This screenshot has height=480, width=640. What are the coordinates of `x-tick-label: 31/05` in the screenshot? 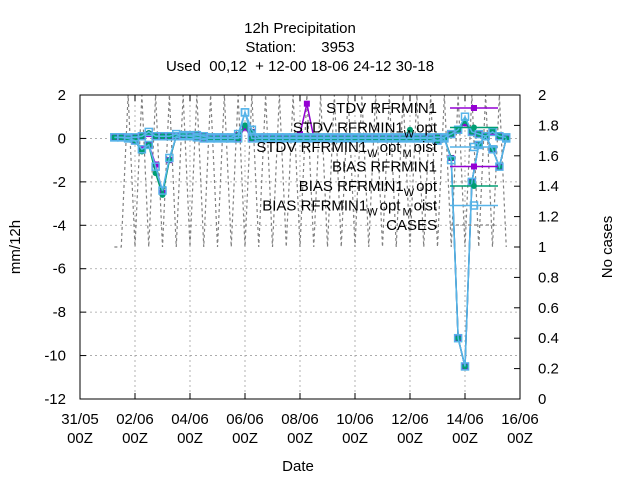 It's located at (80, 419).